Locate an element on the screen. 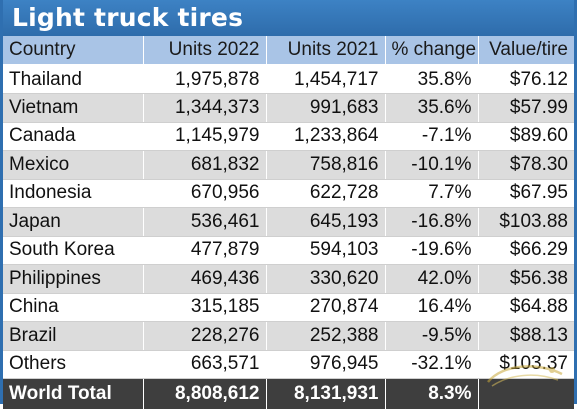  cell-units-2021: 594,103 is located at coordinates (326, 250).